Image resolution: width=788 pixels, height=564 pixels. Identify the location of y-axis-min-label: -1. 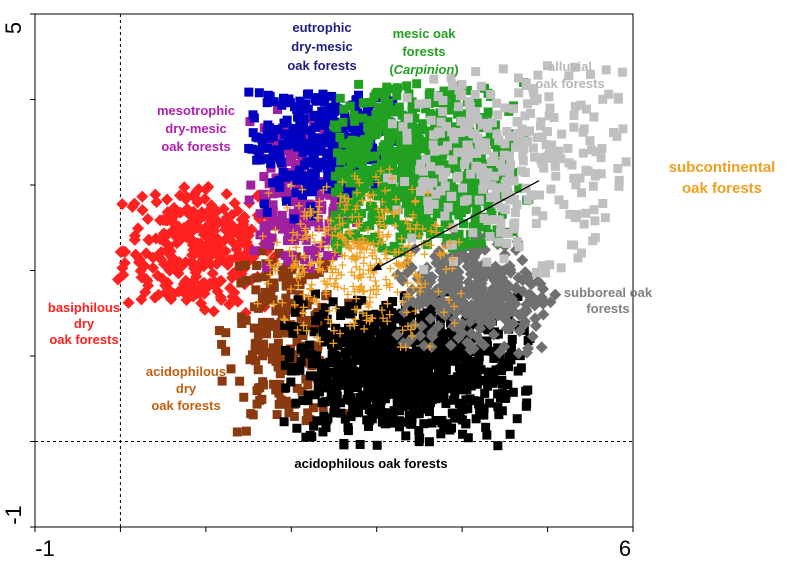
(13, 515).